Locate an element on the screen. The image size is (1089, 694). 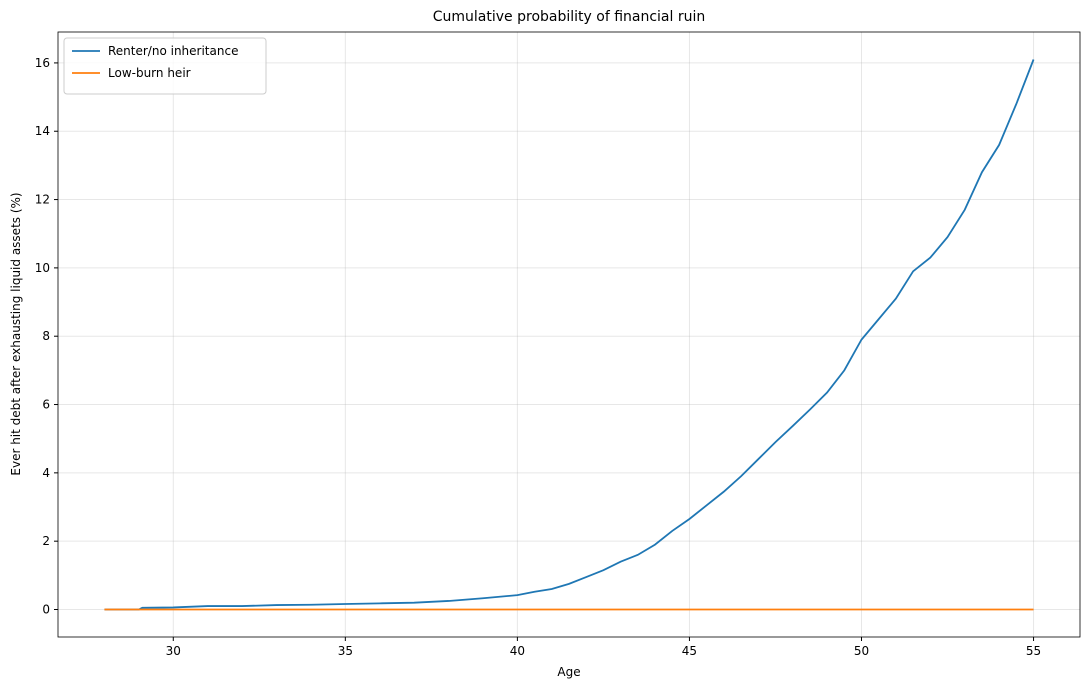
chart-title: Cumulative probability of financial ruin is located at coordinates (569, 17).